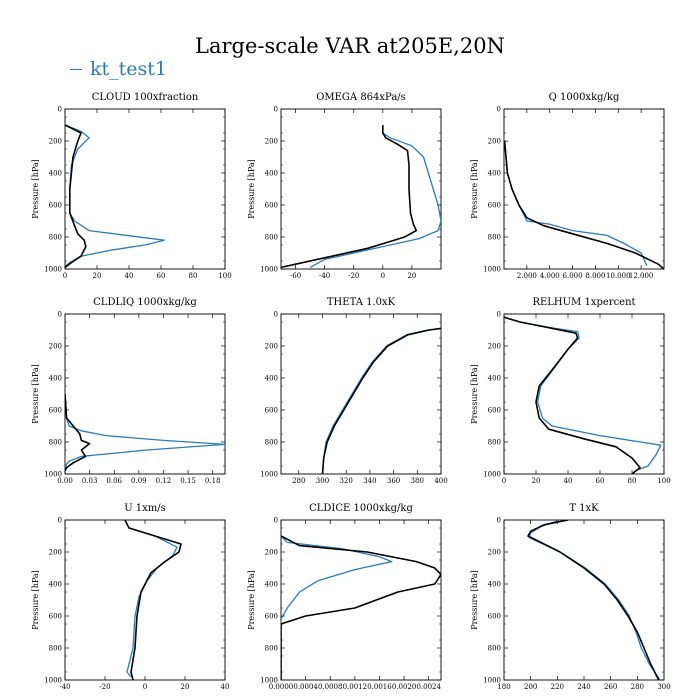 This screenshot has height=700, width=700. What do you see at coordinates (584, 508) in the screenshot?
I see `panel-title: T 1xK` at bounding box center [584, 508].